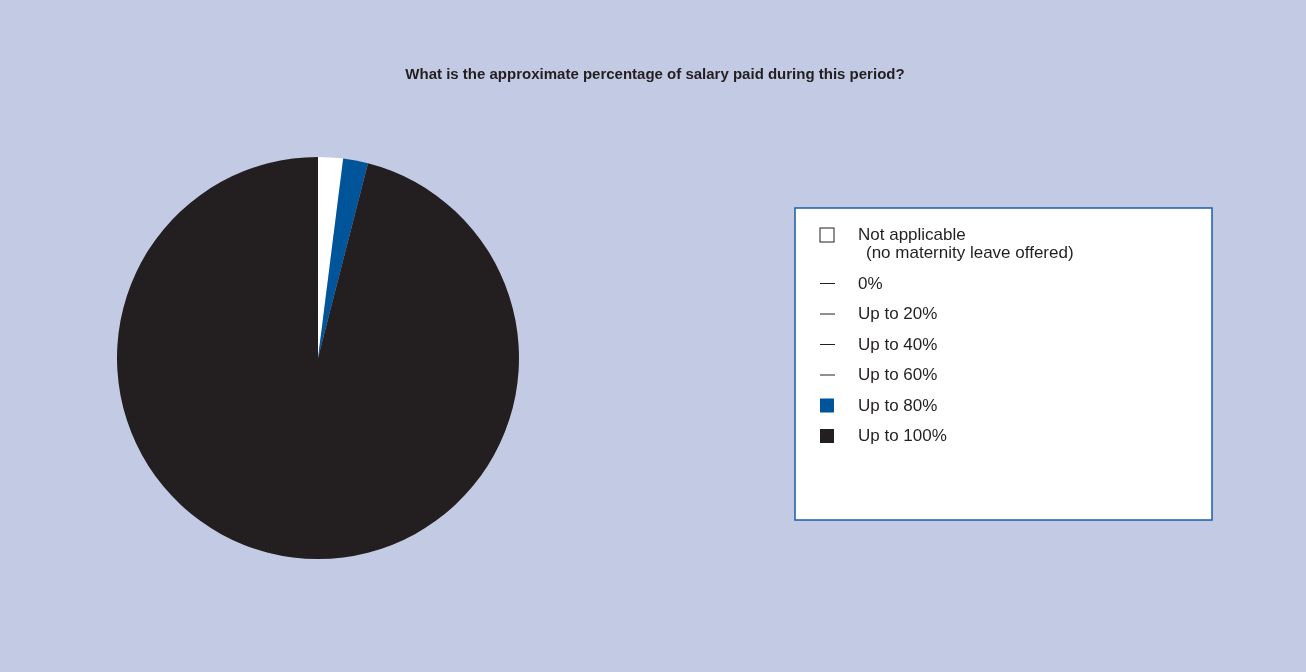 This screenshot has width=1306, height=672. I want to click on pie-slice, so click(343, 258).